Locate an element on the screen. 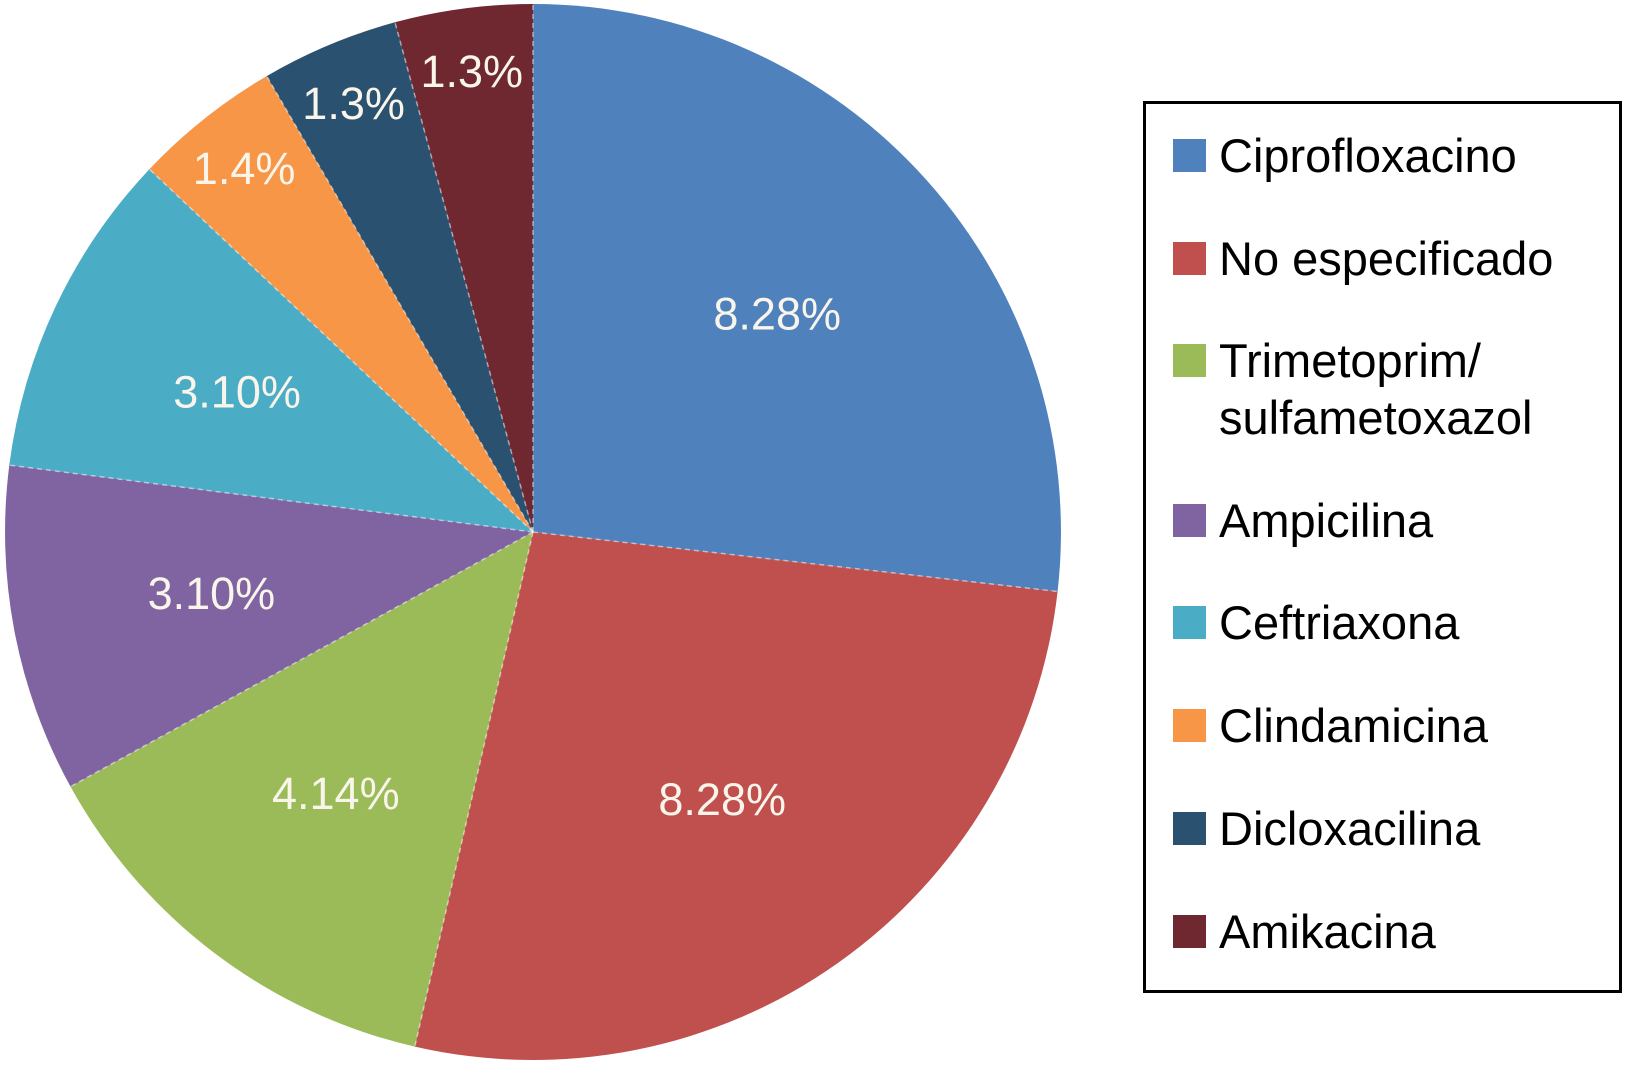  legend-label-3: Ampicilina is located at coordinates (1326, 520).